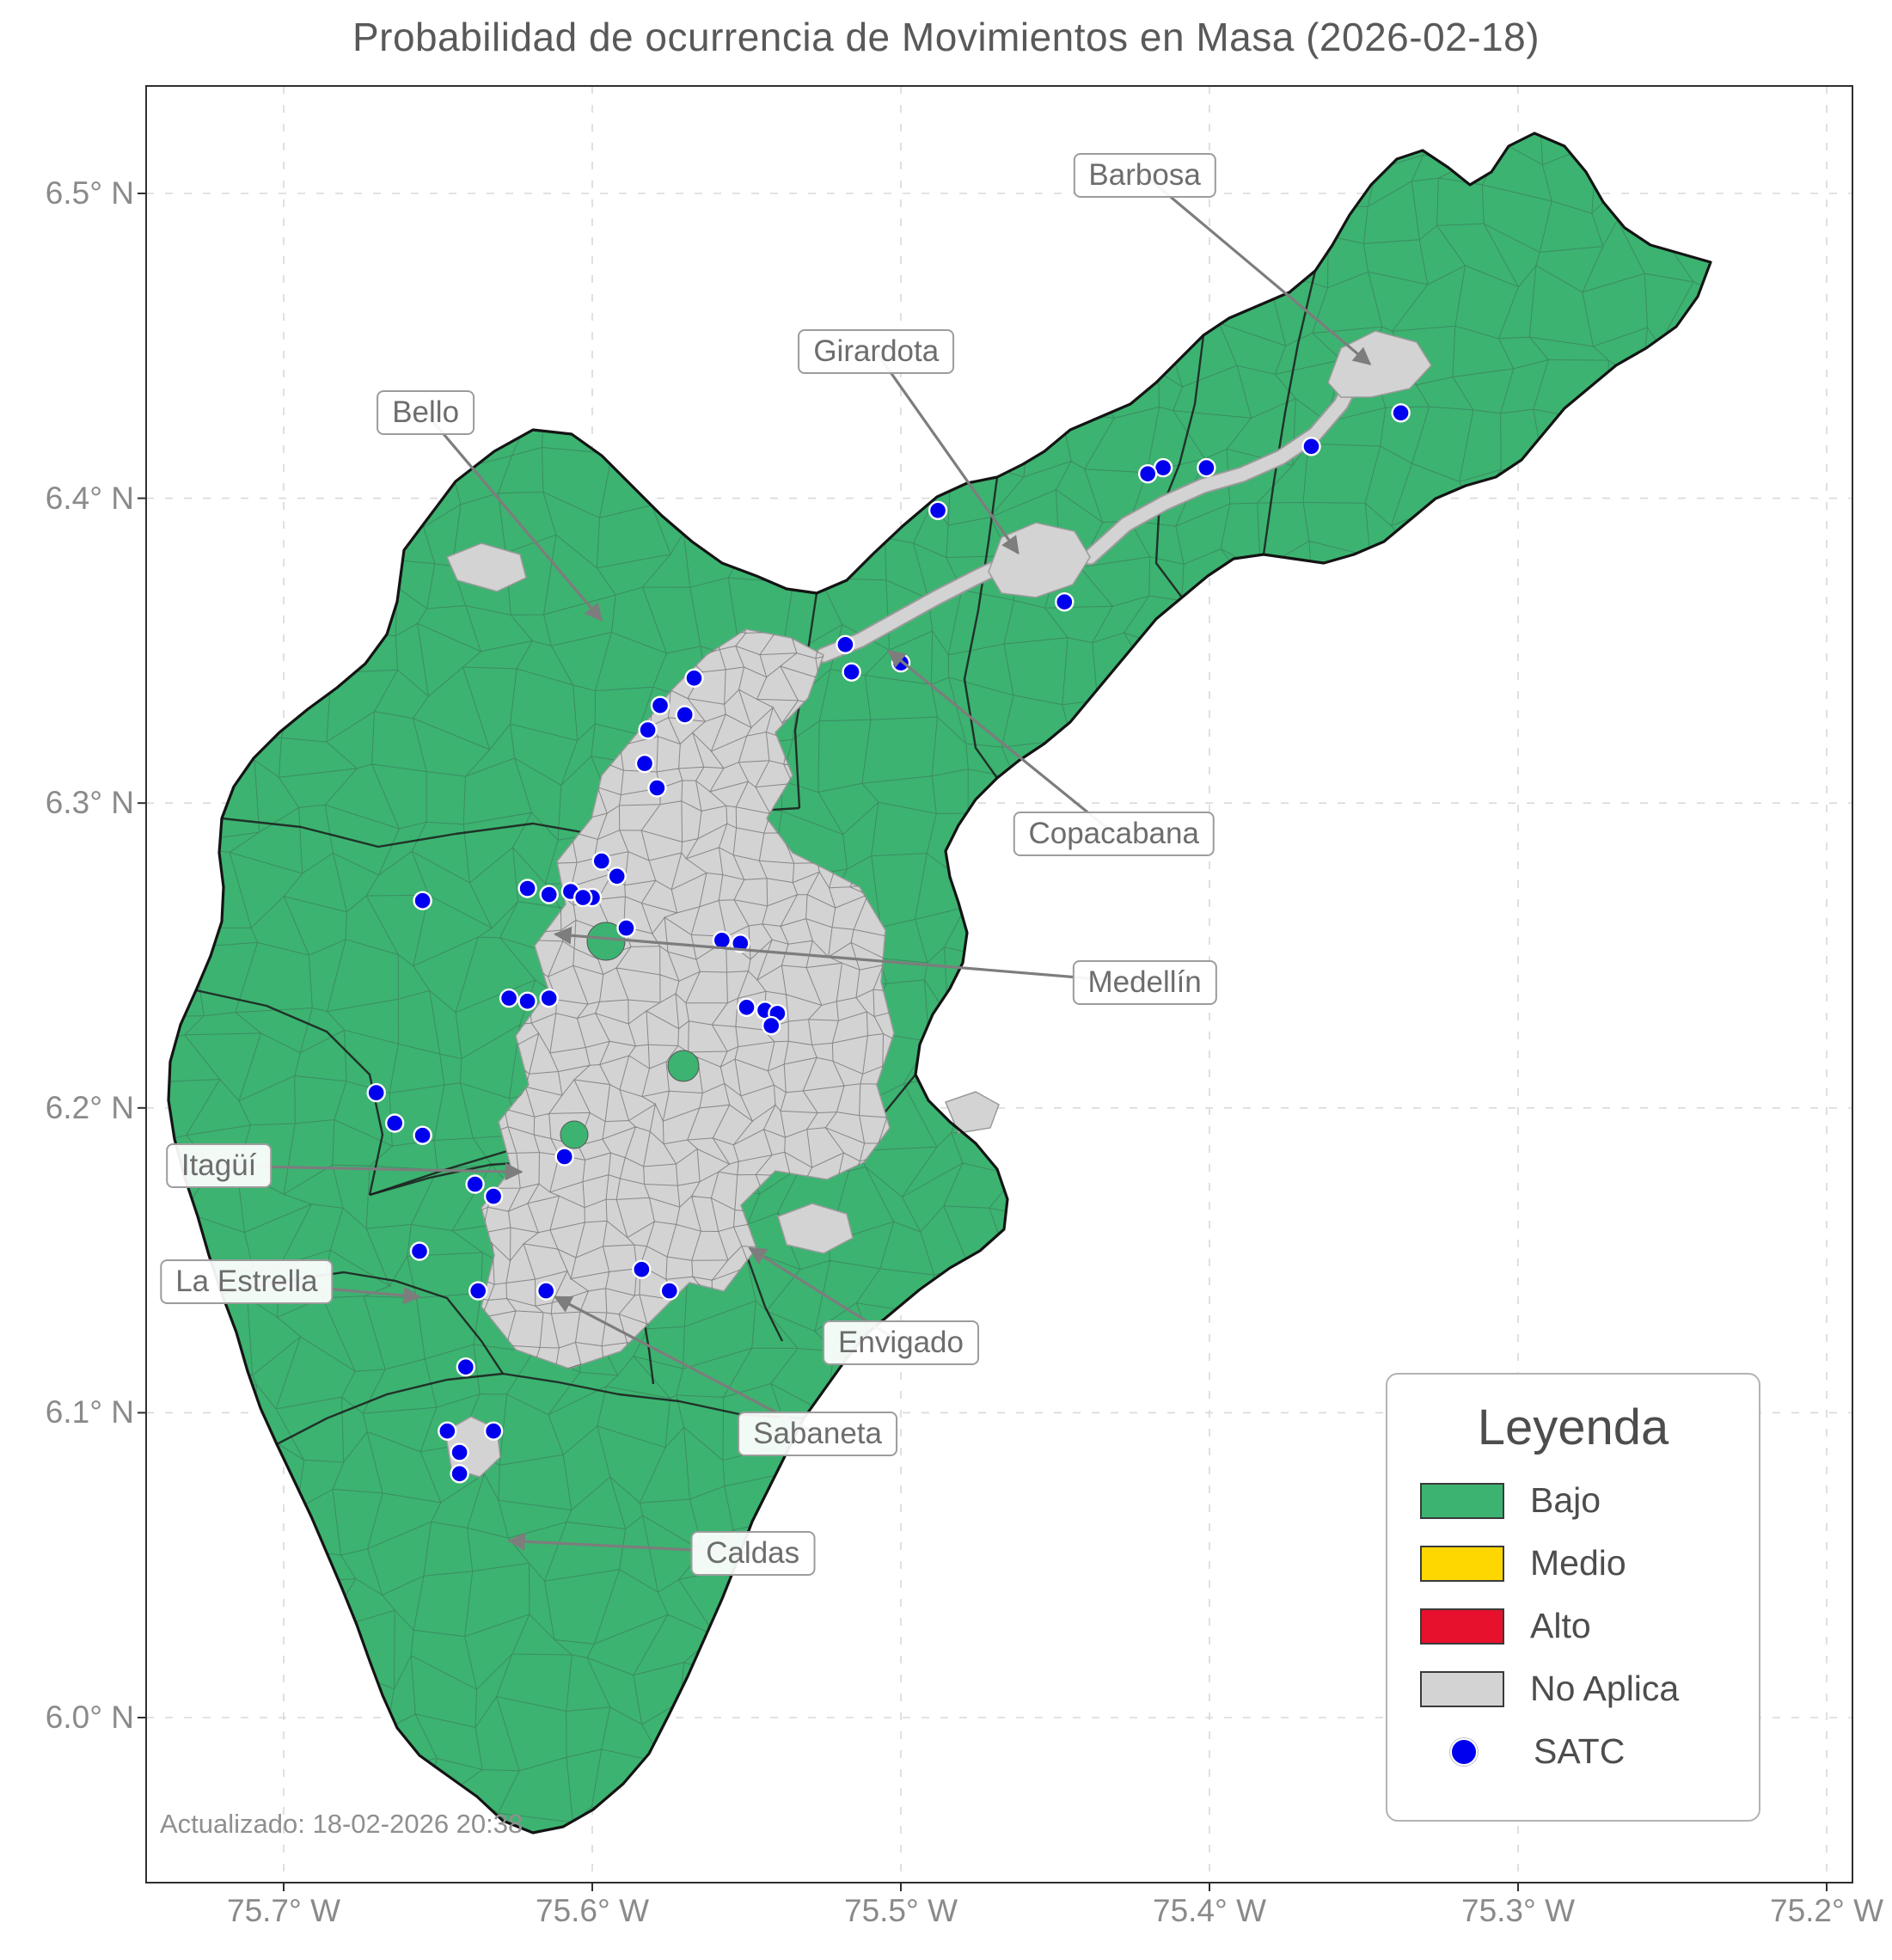 The image size is (1892, 1960). I want to click on annotation-label-bello: Bello, so click(426, 413).